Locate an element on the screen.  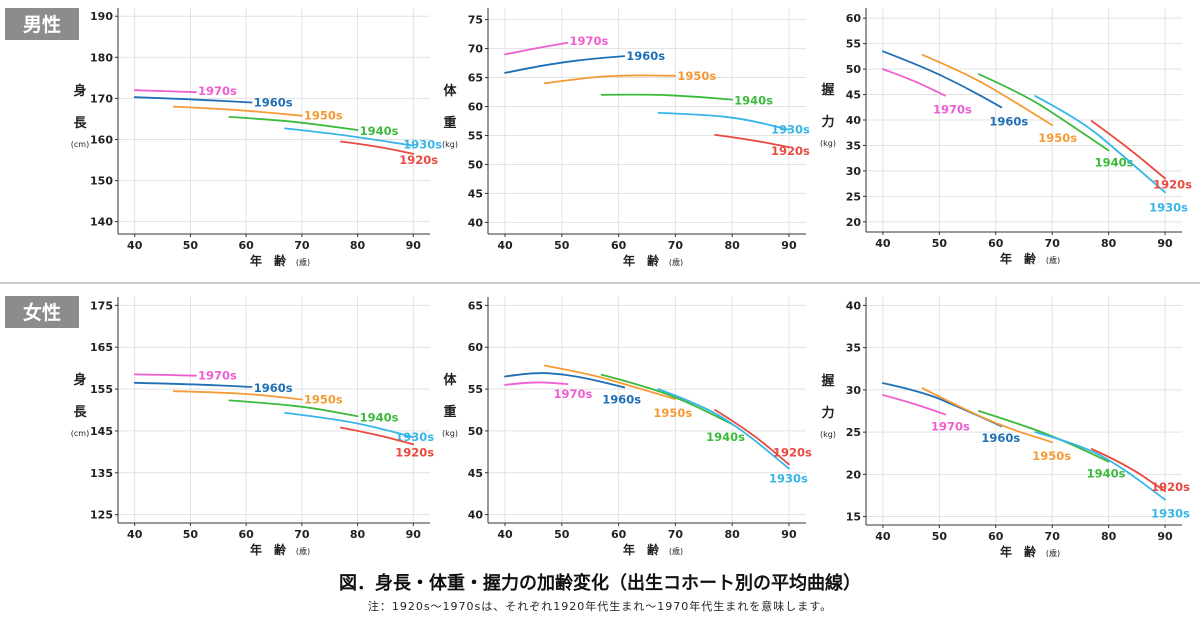
y-tick-label: 70 is located at coordinates (476, 49).